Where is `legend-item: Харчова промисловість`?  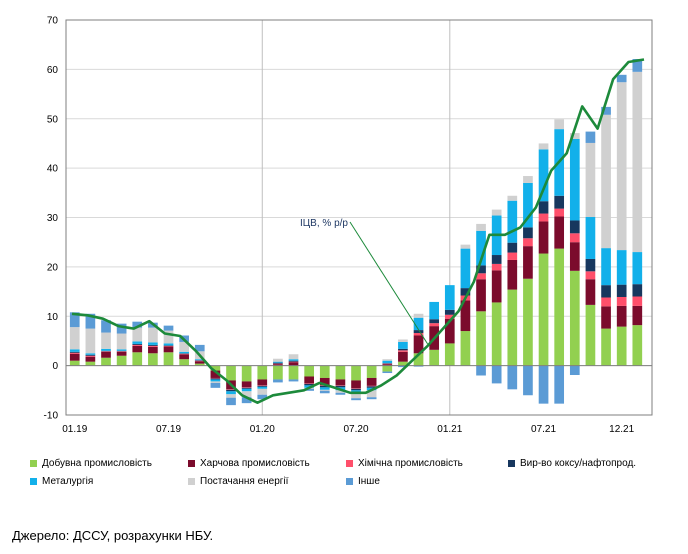
legend-item: Харчова промисловість is located at coordinates (249, 463).